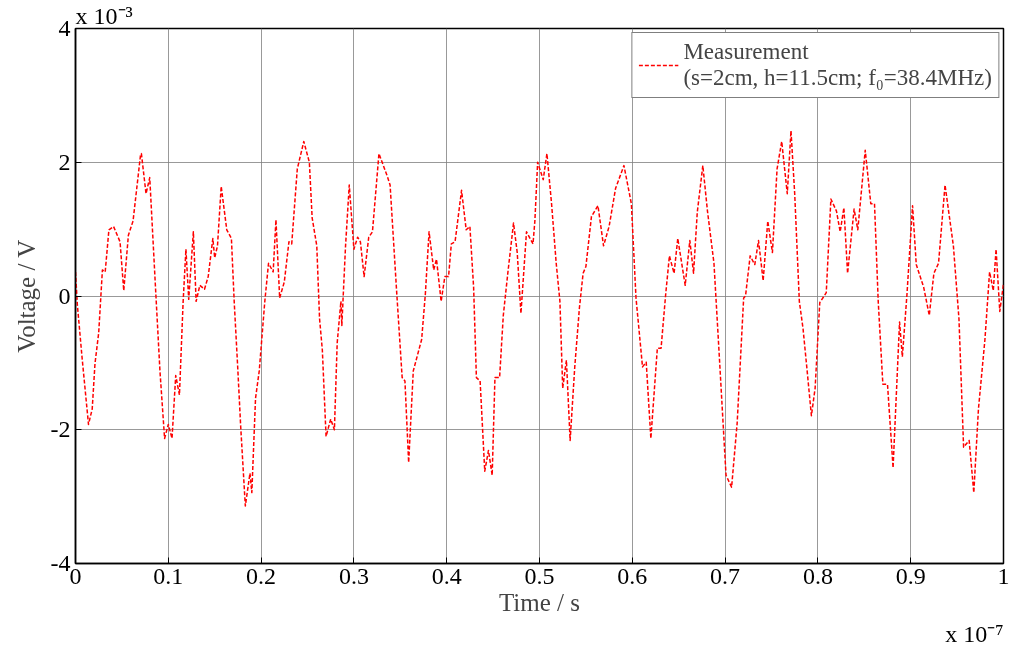 The image size is (1015, 646). What do you see at coordinates (26, 296) in the screenshot?
I see `y-axis-title: Voltage / V` at bounding box center [26, 296].